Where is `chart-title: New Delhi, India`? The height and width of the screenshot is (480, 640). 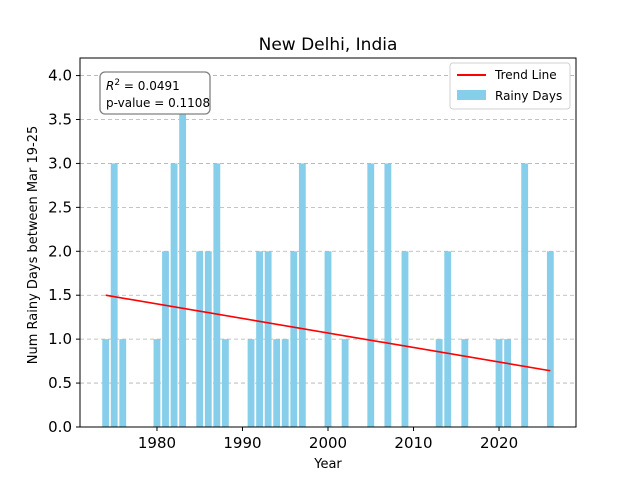 chart-title: New Delhi, India is located at coordinates (328, 45).